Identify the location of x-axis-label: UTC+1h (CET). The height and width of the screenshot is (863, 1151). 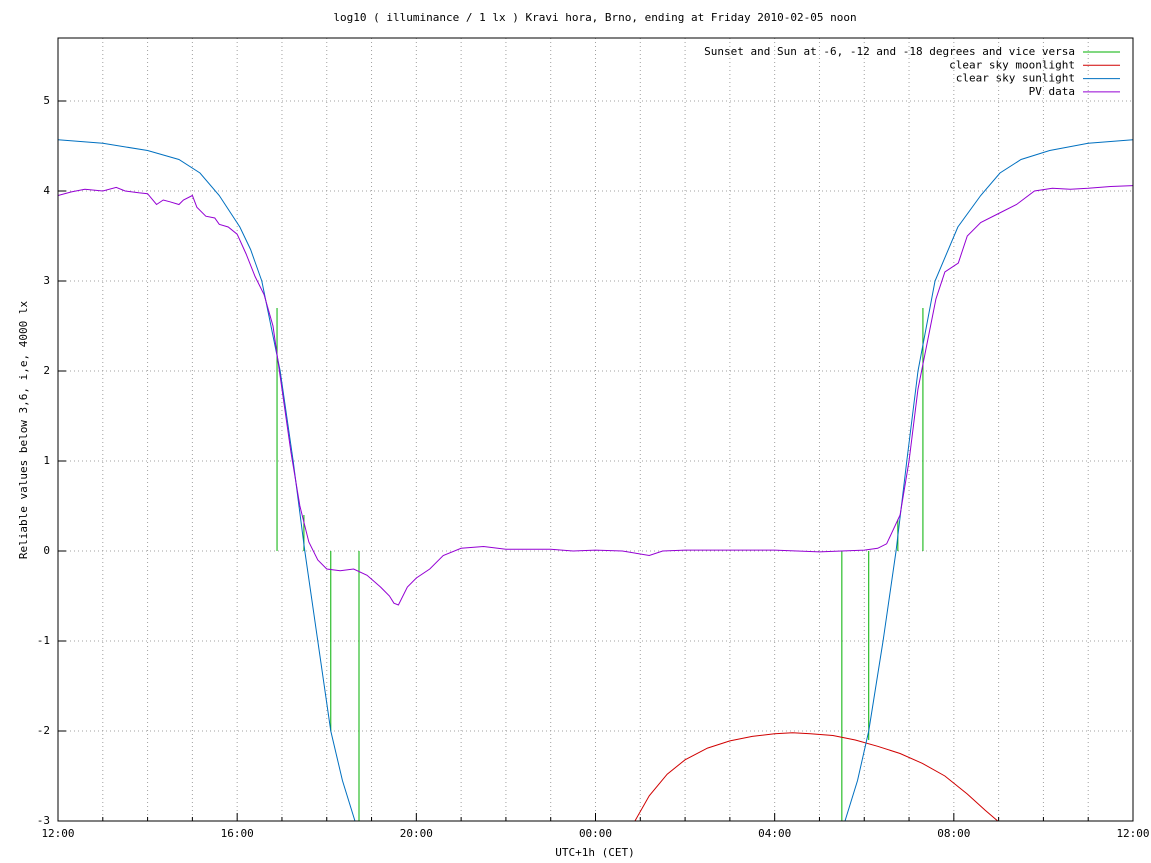
(594, 852).